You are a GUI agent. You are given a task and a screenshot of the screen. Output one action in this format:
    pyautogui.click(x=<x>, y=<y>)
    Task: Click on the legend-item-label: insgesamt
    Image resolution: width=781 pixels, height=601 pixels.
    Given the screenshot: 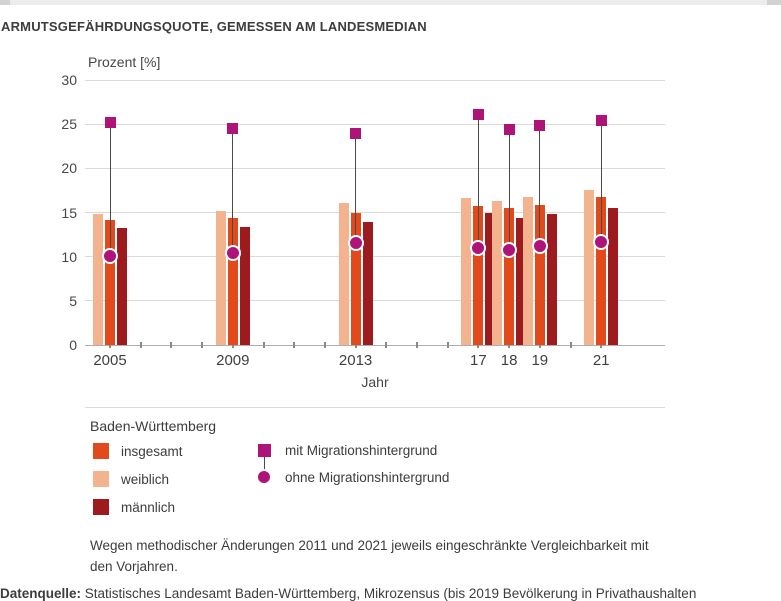 What is the action you would take?
    pyautogui.click(x=152, y=451)
    